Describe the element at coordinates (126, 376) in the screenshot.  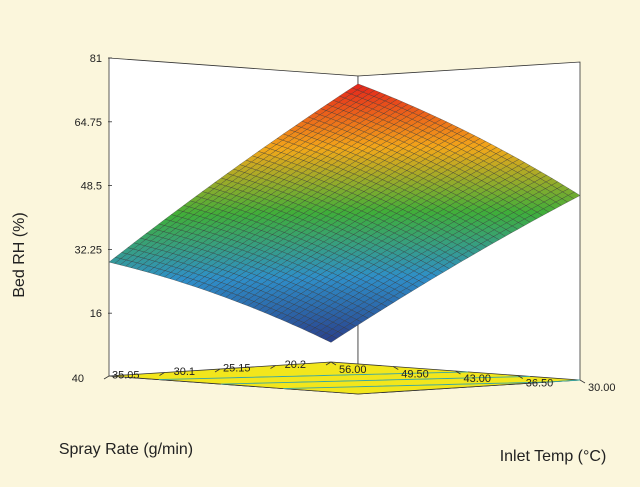
I see `y-tick-label: 35.05` at that location.